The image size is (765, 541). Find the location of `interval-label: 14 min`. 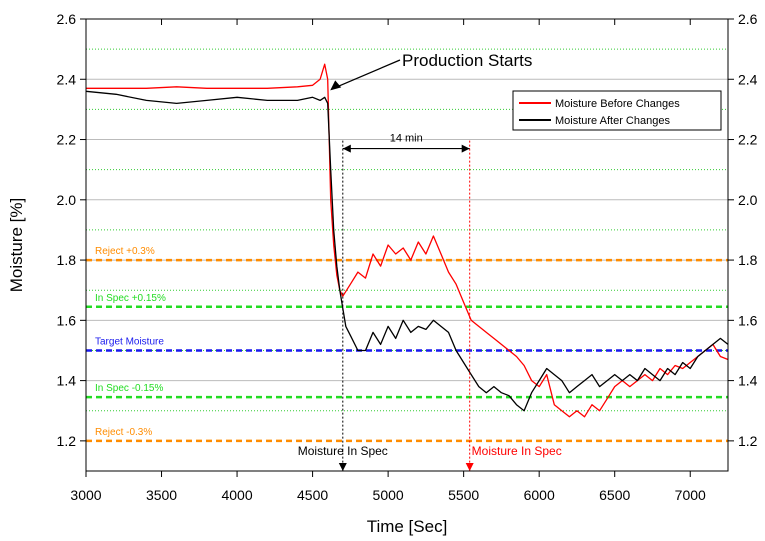

interval-label: 14 min is located at coordinates (406, 139).